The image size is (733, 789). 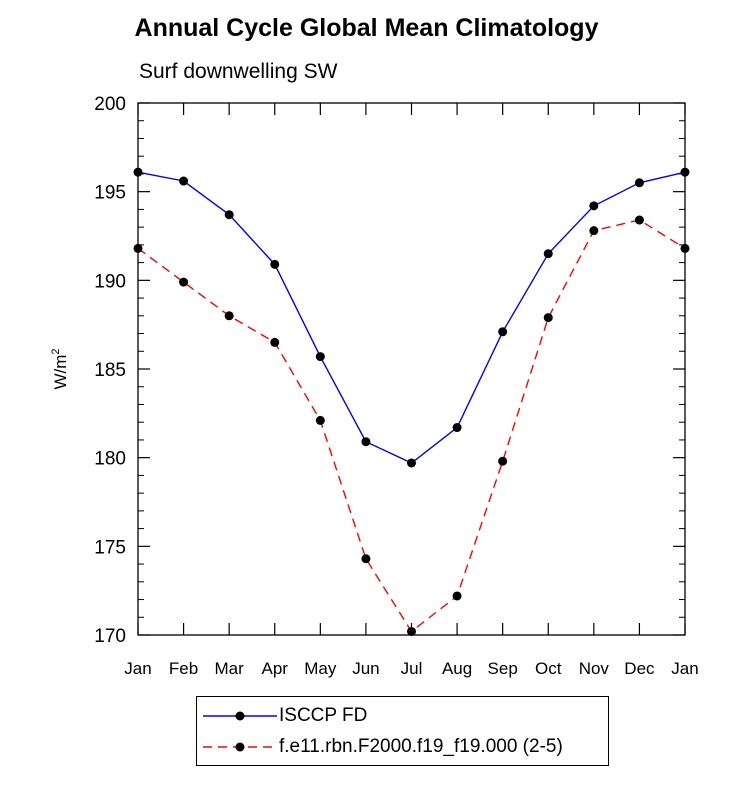 I want to click on legend-item-isccp: ISCCP FD, so click(x=402, y=716).